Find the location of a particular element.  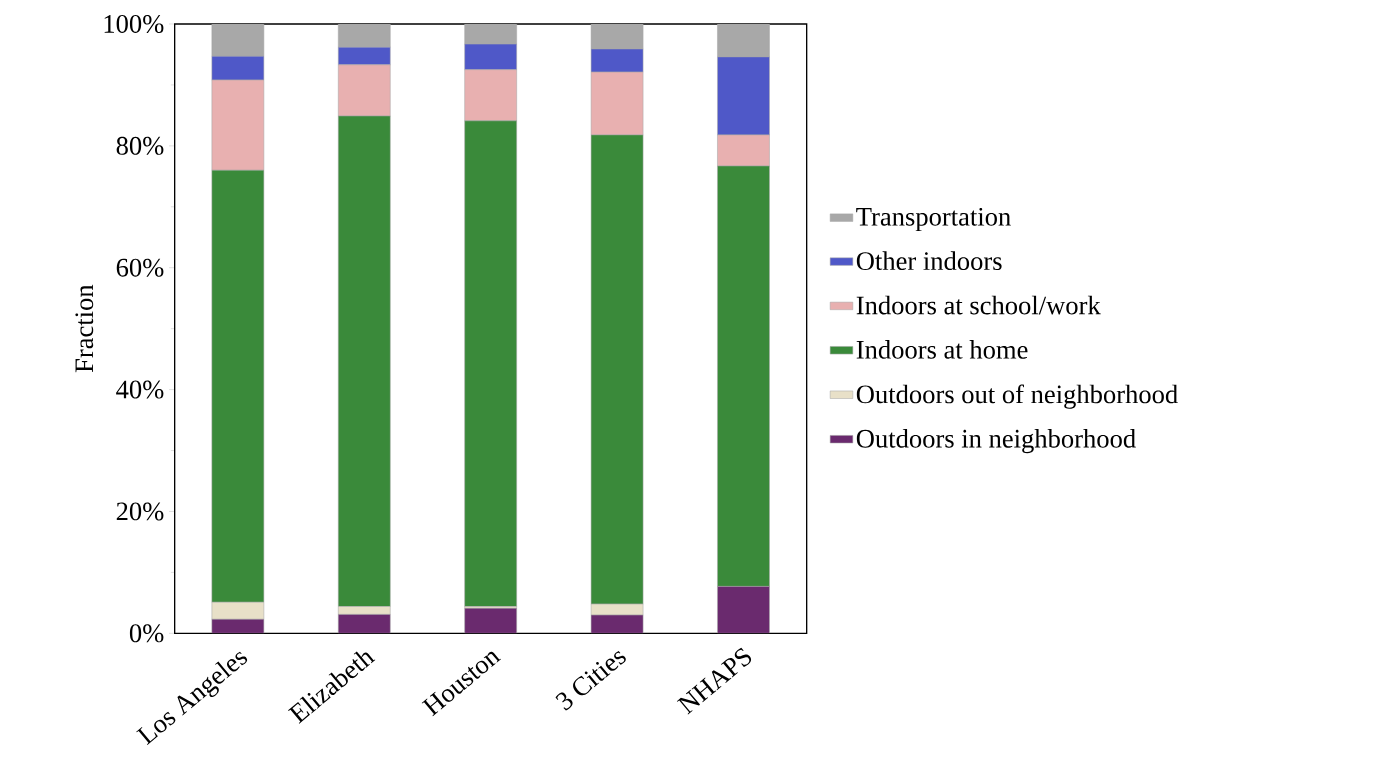

legend-label: Outdoors in neighborhood is located at coordinates (996, 441).